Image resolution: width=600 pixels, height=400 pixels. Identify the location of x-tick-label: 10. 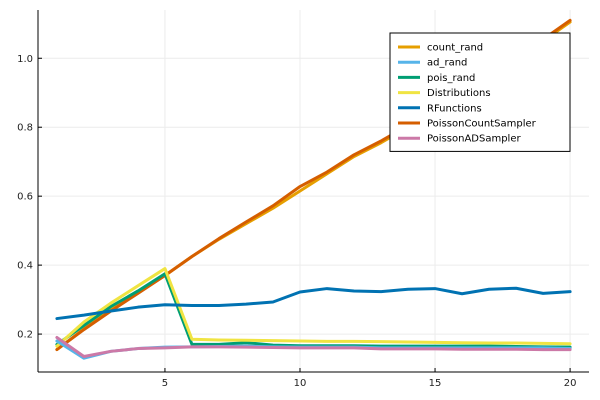
(300, 383).